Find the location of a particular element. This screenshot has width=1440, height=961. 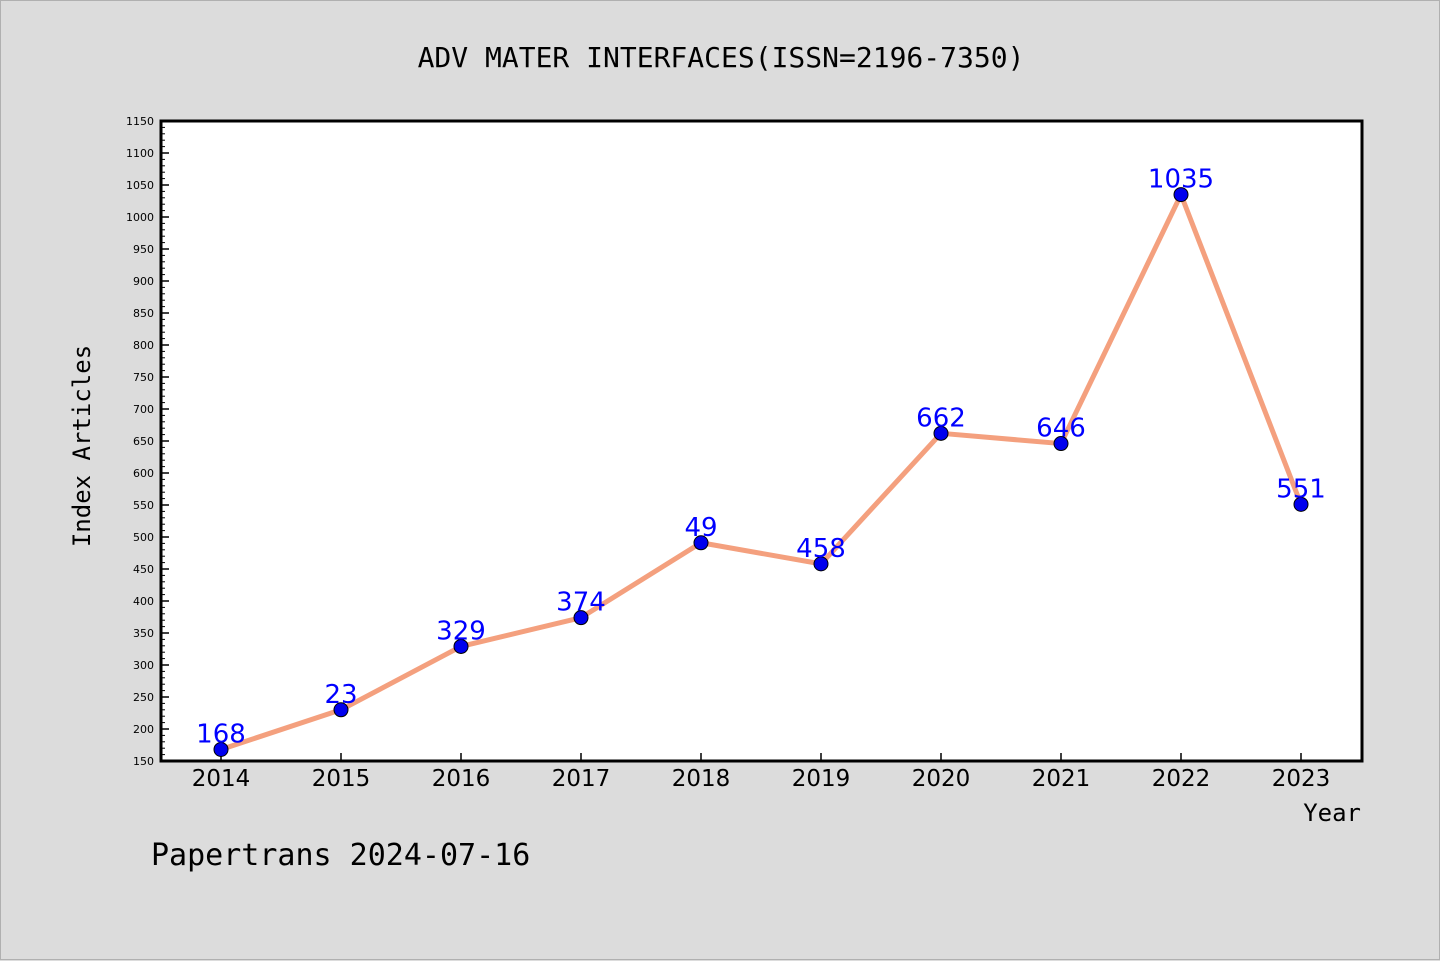

y-tick-label: 400 is located at coordinates (143, 601).